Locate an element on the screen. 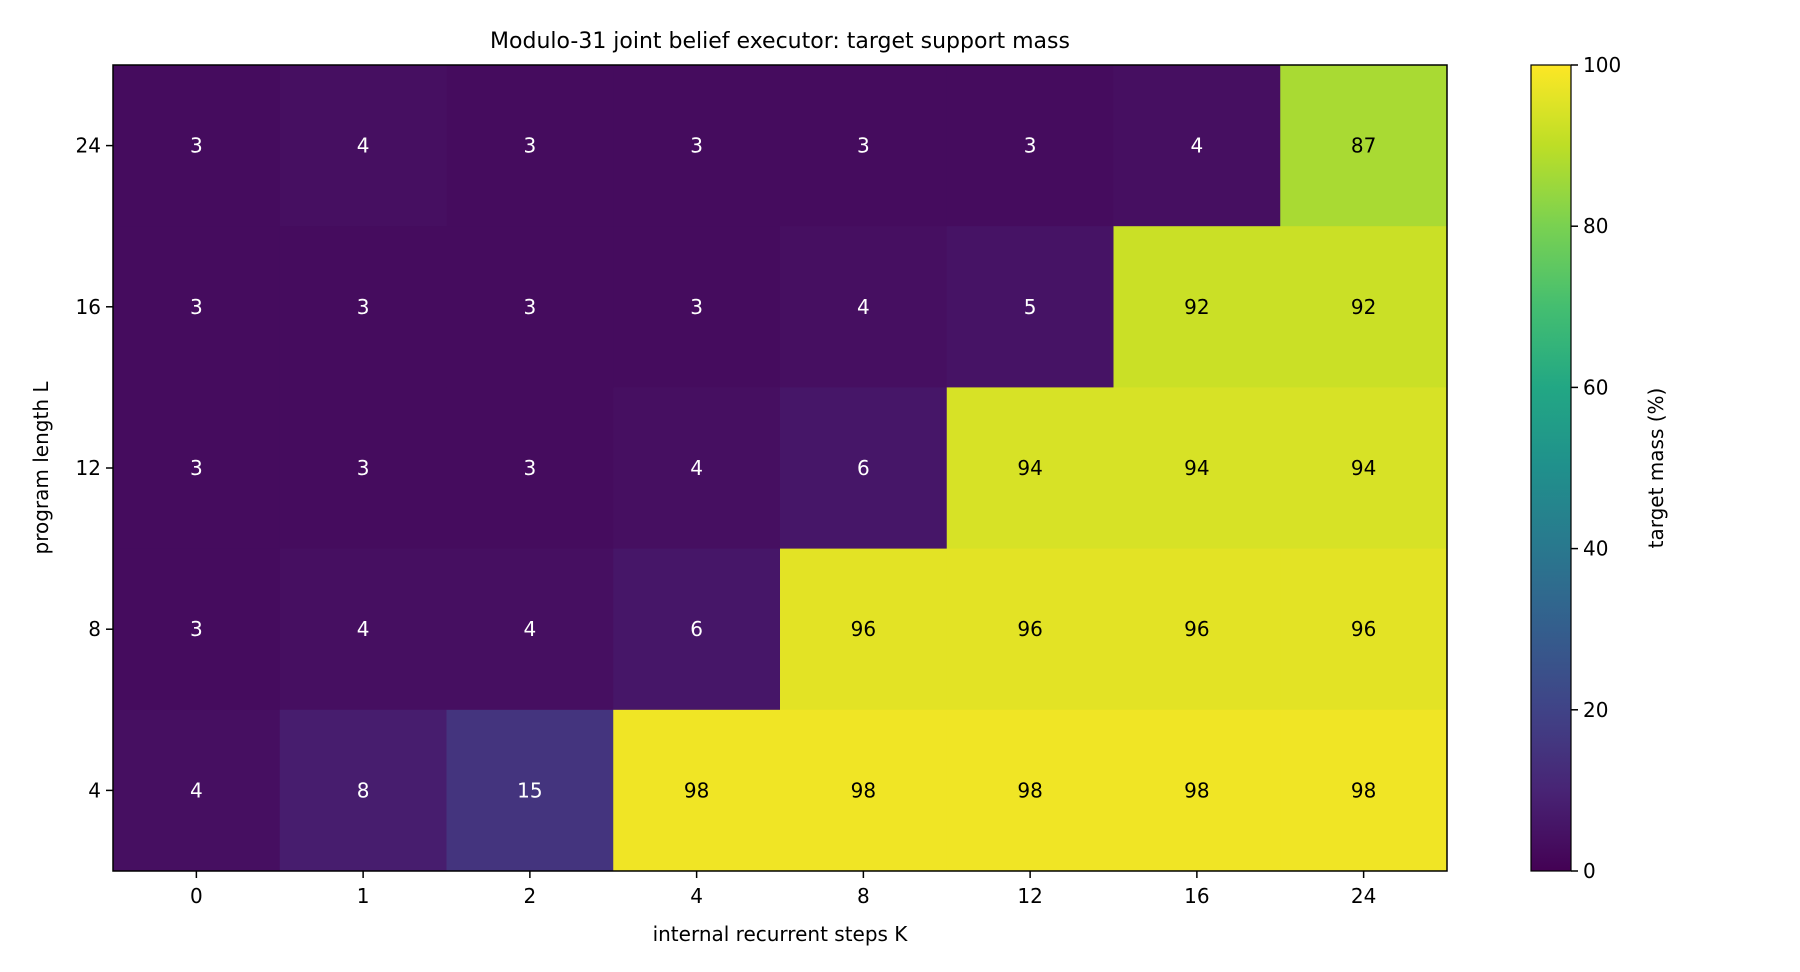  cell-value-label: 15 is located at coordinates (529, 790).